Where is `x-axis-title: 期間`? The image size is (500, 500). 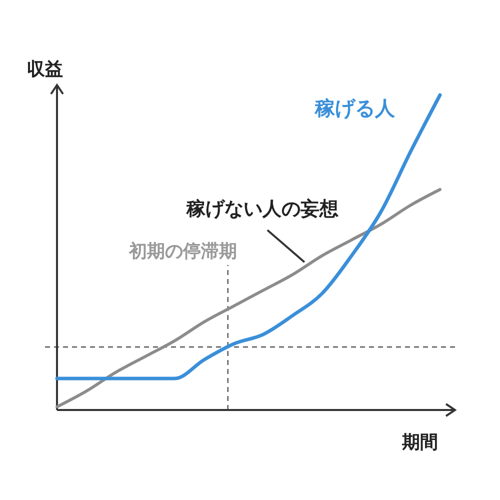 x-axis-title: 期間 is located at coordinates (419, 442).